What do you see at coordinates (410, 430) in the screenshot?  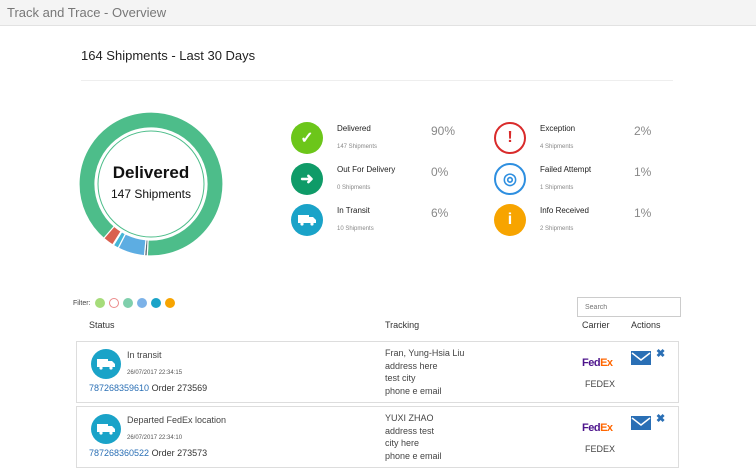 I see `address-line: address test` at bounding box center [410, 430].